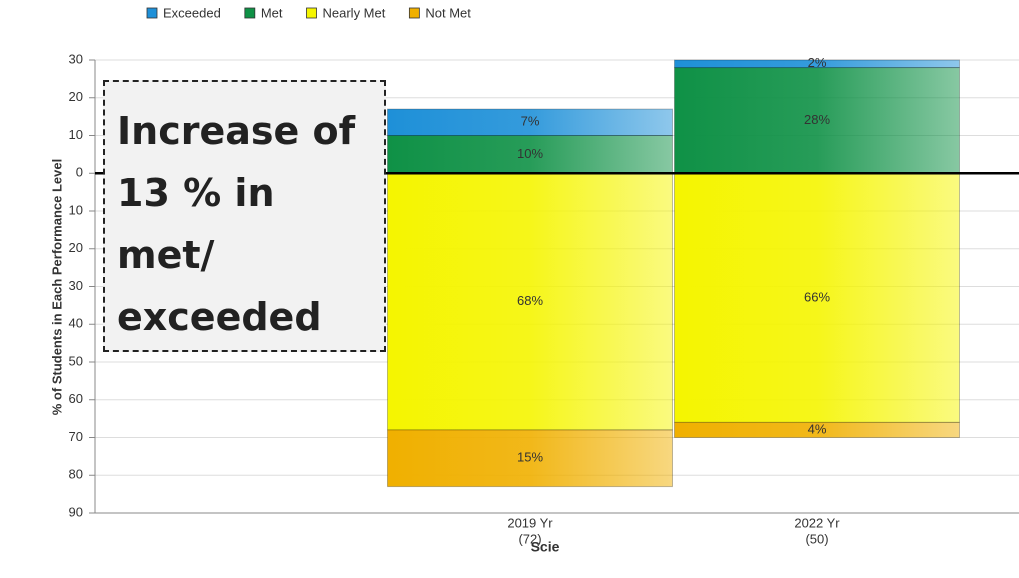 The height and width of the screenshot is (578, 1019). Describe the element at coordinates (817, 296) in the screenshot. I see `data-label: 66%` at that location.